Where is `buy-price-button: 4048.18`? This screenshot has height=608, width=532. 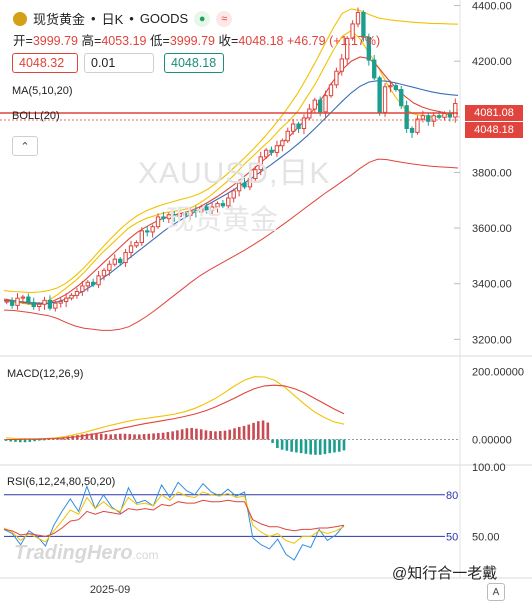 buy-price-button: 4048.18 is located at coordinates (194, 63).